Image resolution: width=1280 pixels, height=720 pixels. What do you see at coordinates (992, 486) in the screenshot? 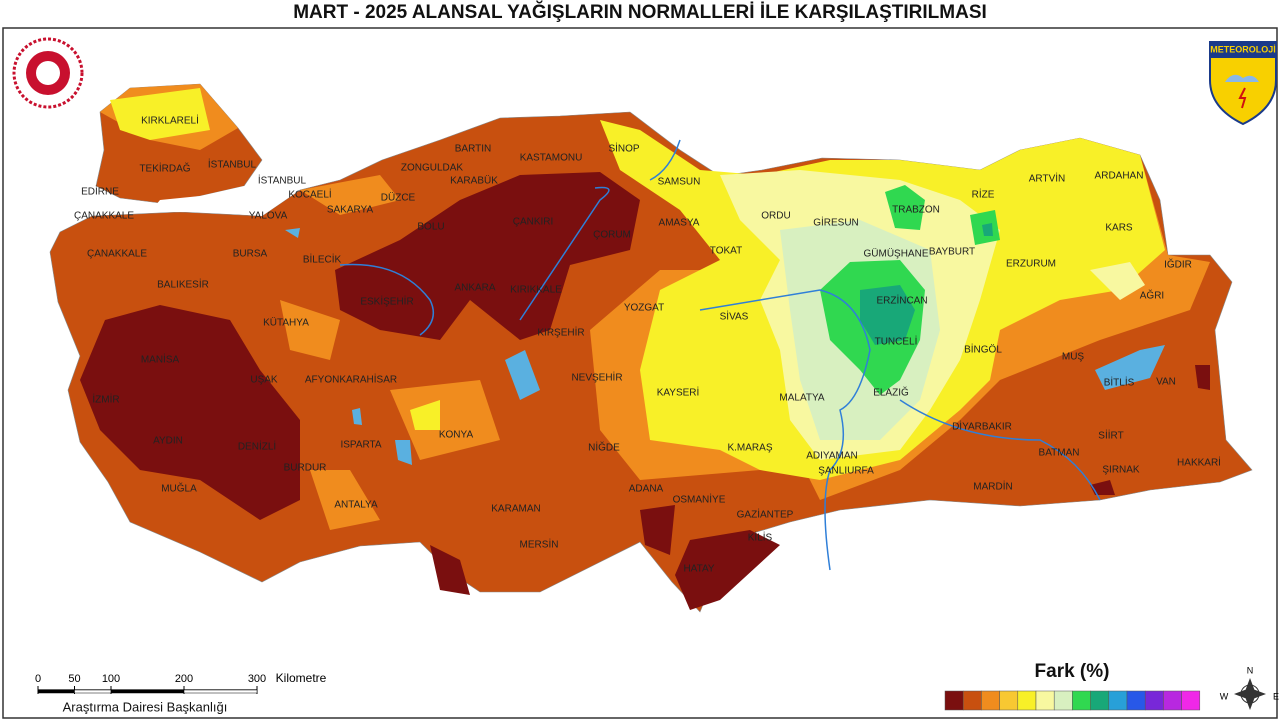
I see `city-label: MARDİN` at bounding box center [992, 486].